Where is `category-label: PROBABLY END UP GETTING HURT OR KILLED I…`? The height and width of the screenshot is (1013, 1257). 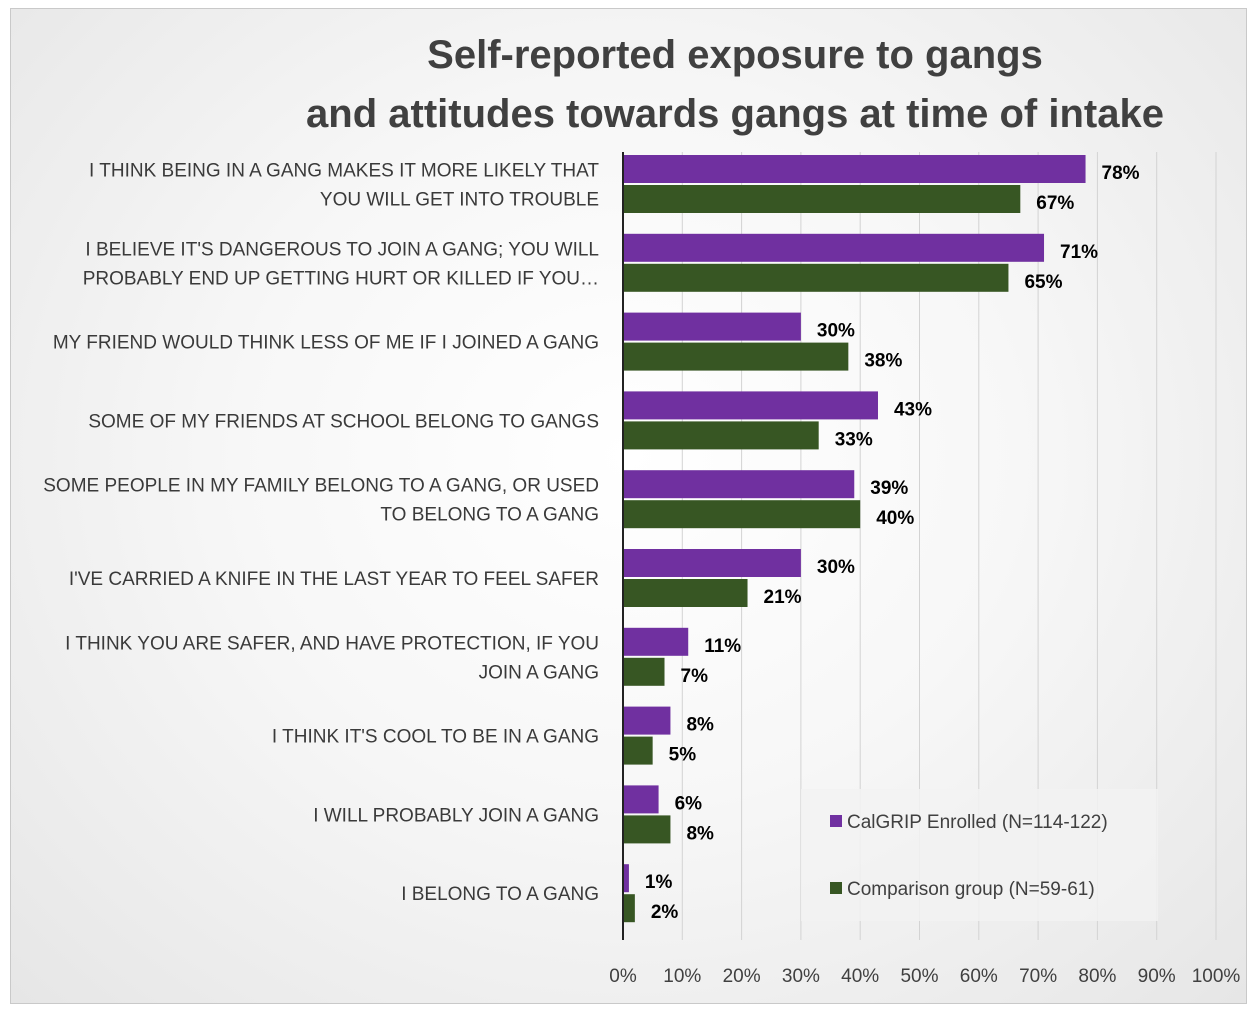
category-label: PROBABLY END UP GETTING HURT OR KILLED I… is located at coordinates (341, 278).